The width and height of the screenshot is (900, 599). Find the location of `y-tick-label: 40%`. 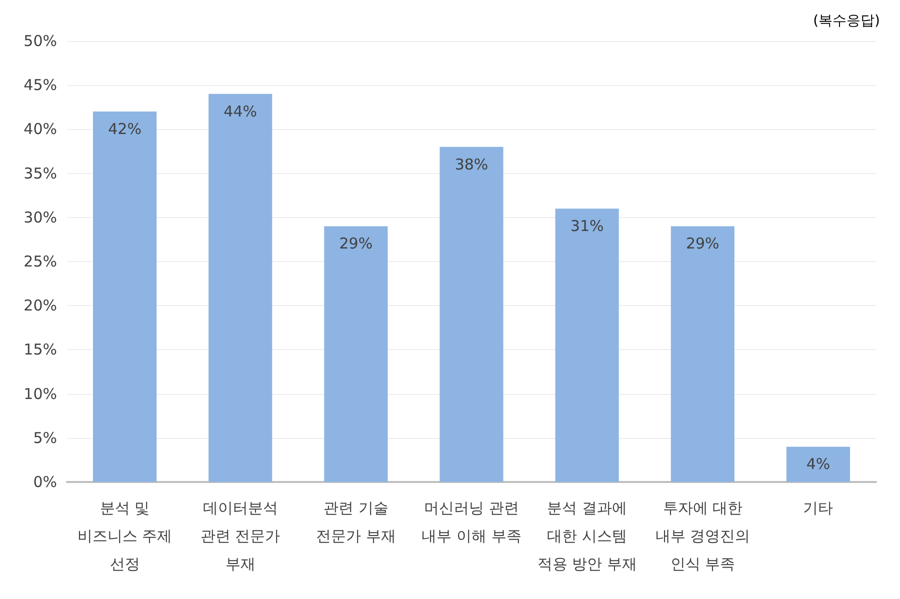

y-tick-label: 40% is located at coordinates (40, 129).